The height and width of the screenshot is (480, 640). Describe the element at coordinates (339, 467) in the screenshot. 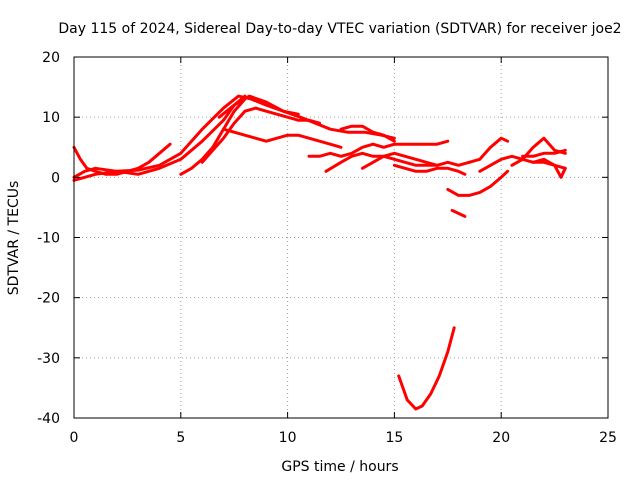

I see `x-axis-label: GPS time / hours` at that location.